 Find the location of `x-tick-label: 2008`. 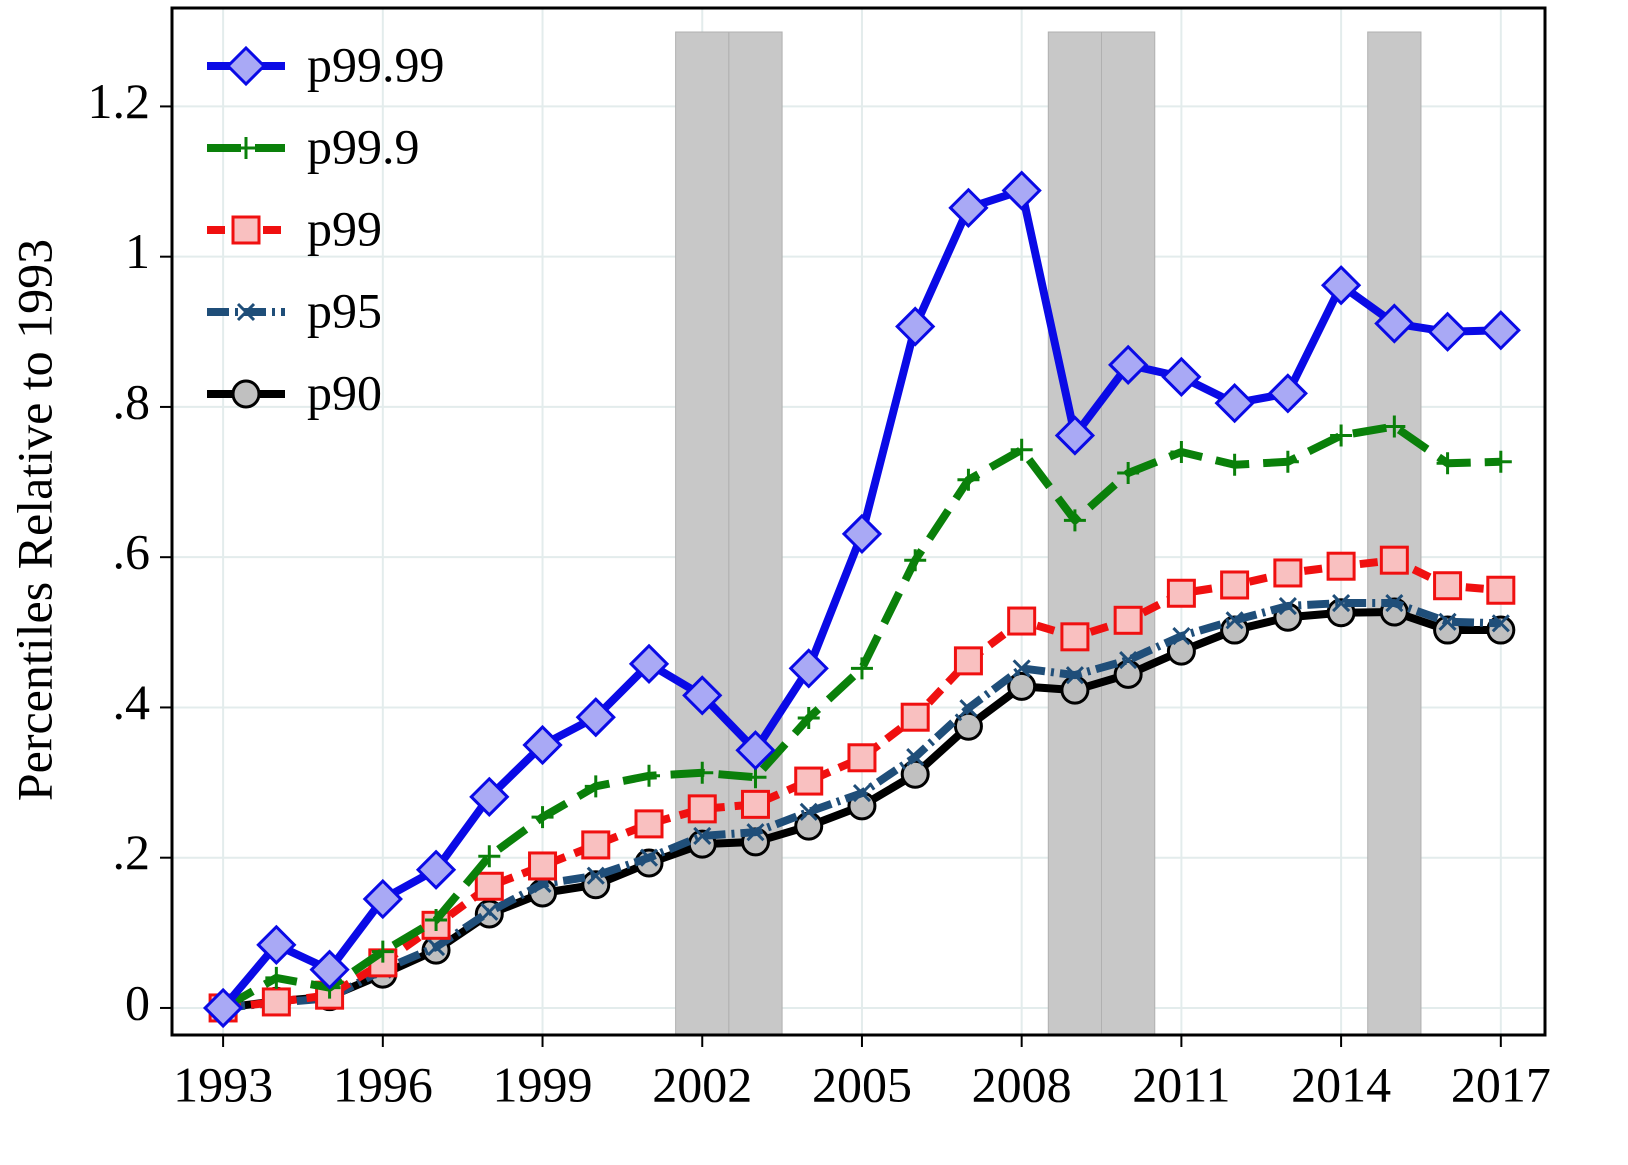

x-tick-label: 2008 is located at coordinates (1022, 1084).